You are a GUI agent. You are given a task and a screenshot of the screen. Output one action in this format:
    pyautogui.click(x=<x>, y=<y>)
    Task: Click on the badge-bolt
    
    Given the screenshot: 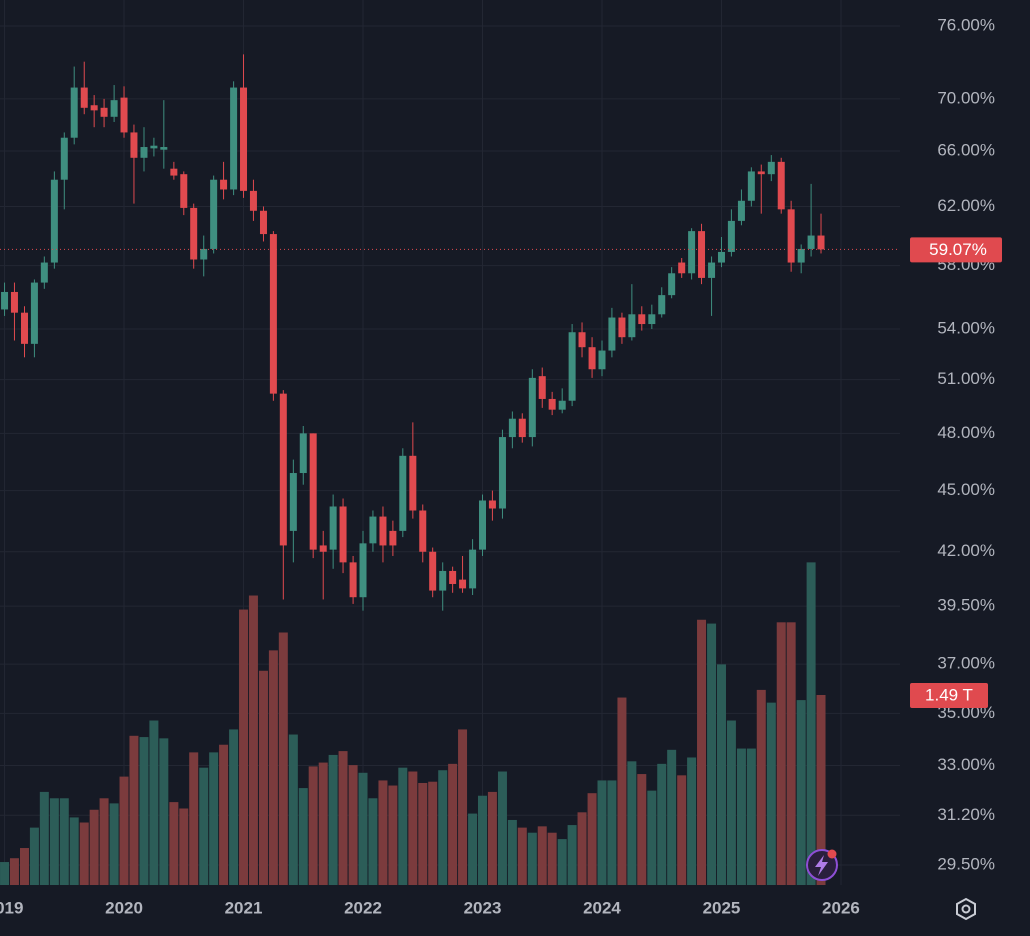 What is the action you would take?
    pyautogui.click(x=821, y=865)
    